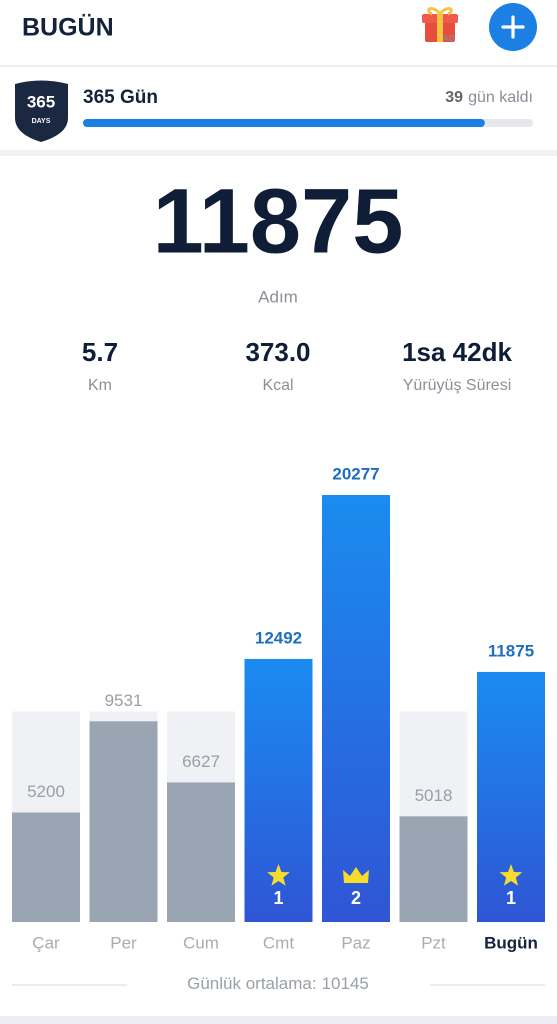  Describe the element at coordinates (41, 121) in the screenshot. I see `plan-badge-text: DAYS` at that location.